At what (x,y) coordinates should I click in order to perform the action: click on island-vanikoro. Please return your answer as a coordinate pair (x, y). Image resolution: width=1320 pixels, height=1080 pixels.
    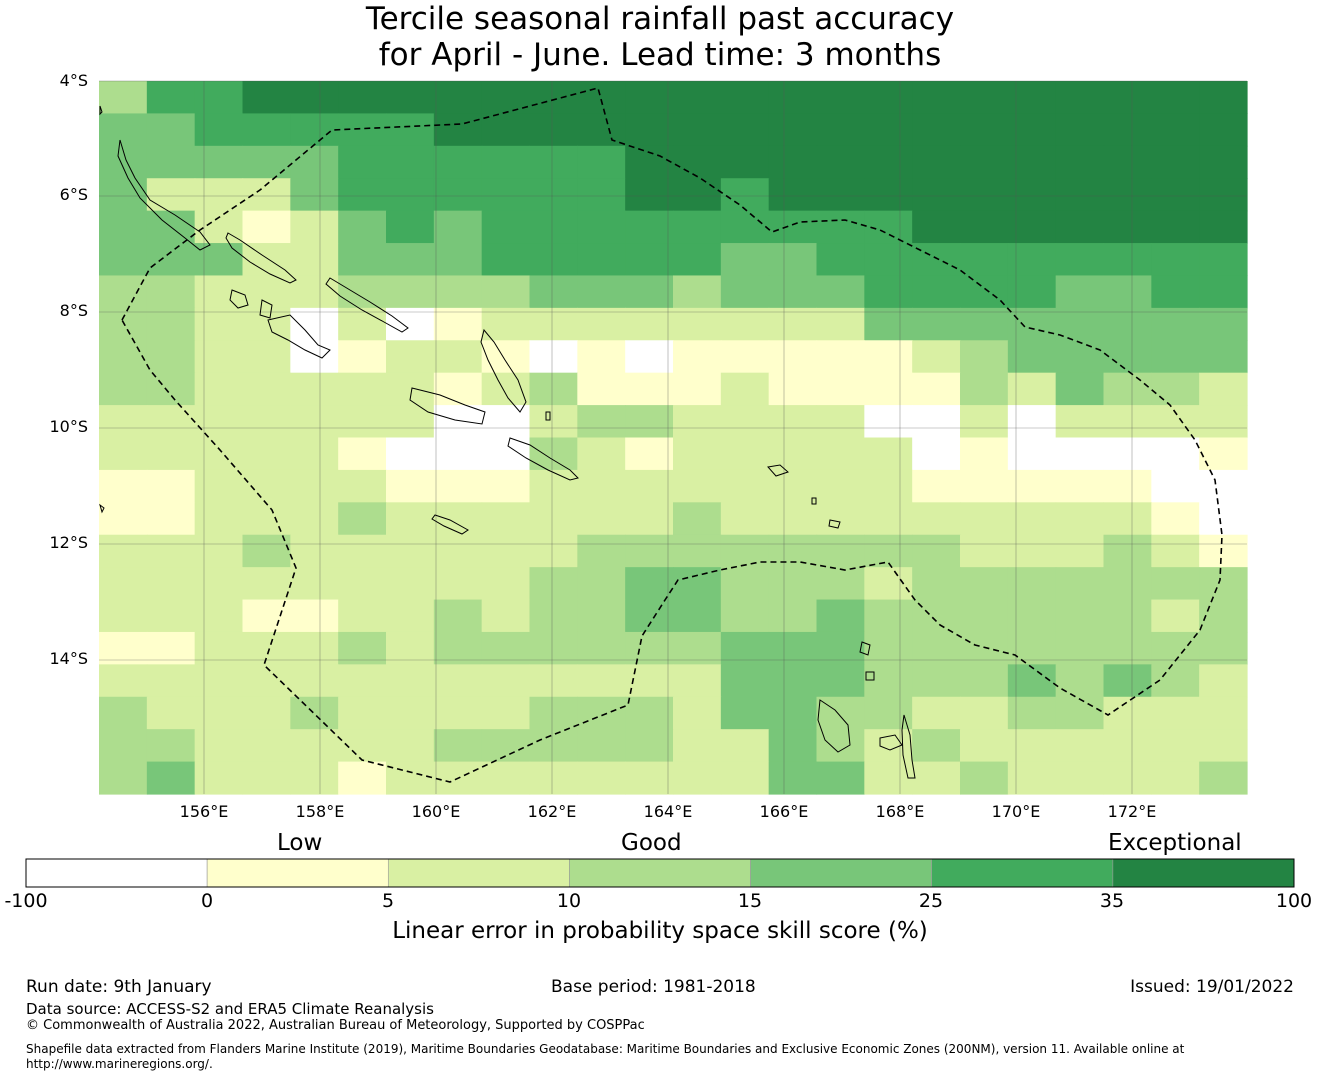
    Looking at the image, I should click on (834, 524).